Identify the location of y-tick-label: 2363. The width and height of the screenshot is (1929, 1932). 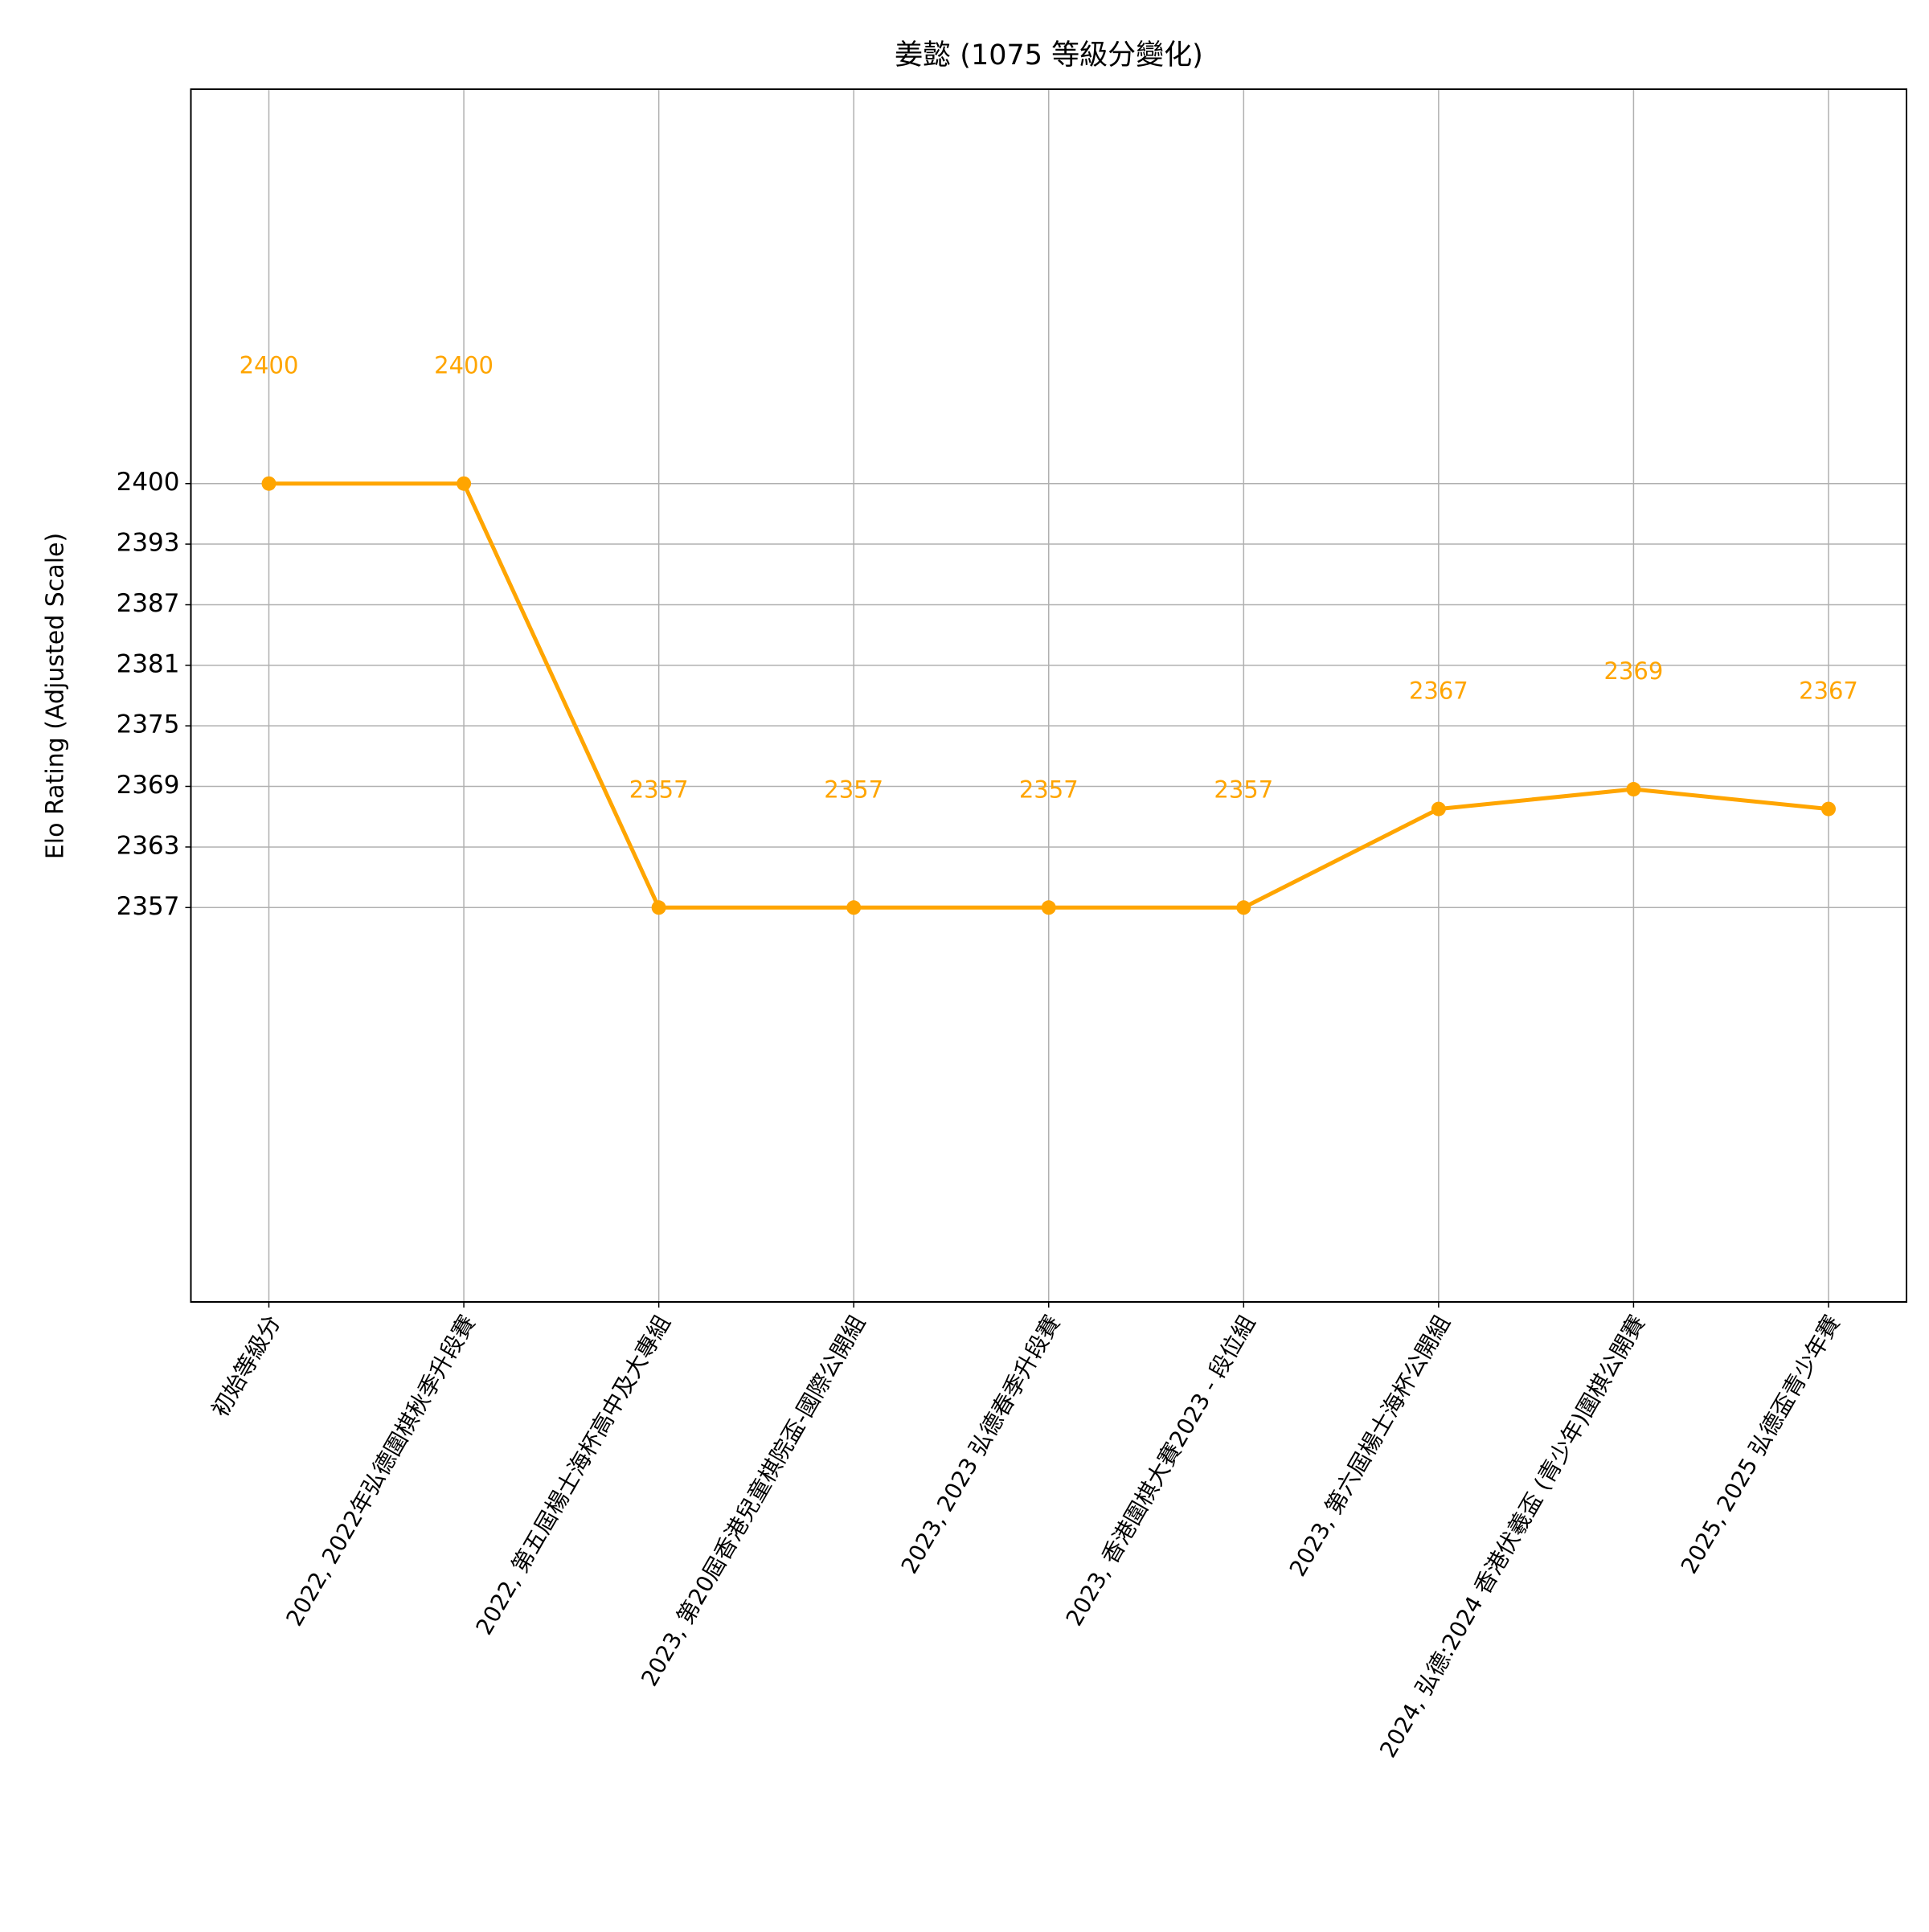
(148, 845).